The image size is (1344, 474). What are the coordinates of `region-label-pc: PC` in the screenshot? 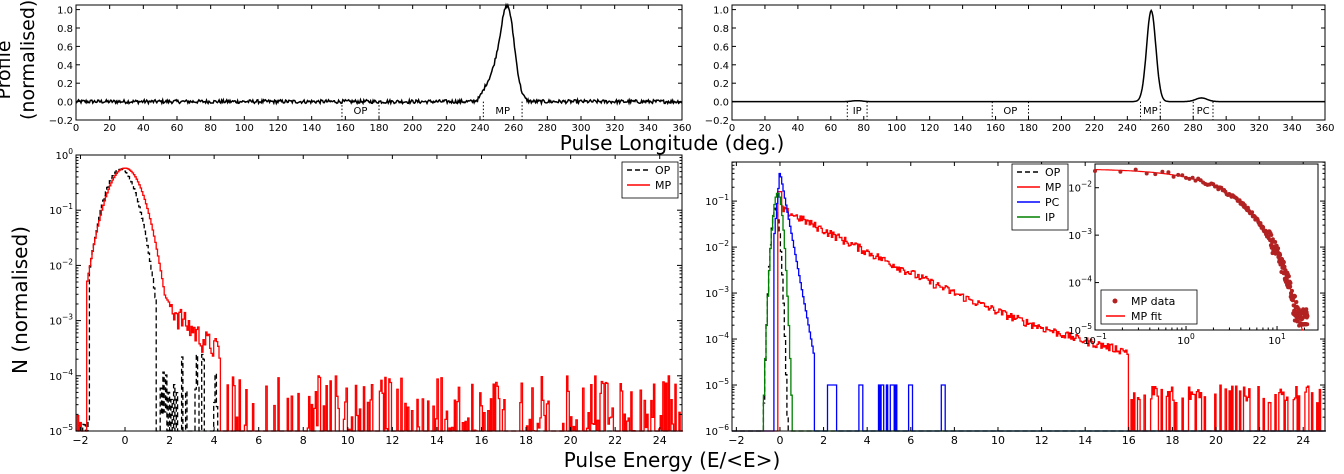 It's located at (1203, 111).